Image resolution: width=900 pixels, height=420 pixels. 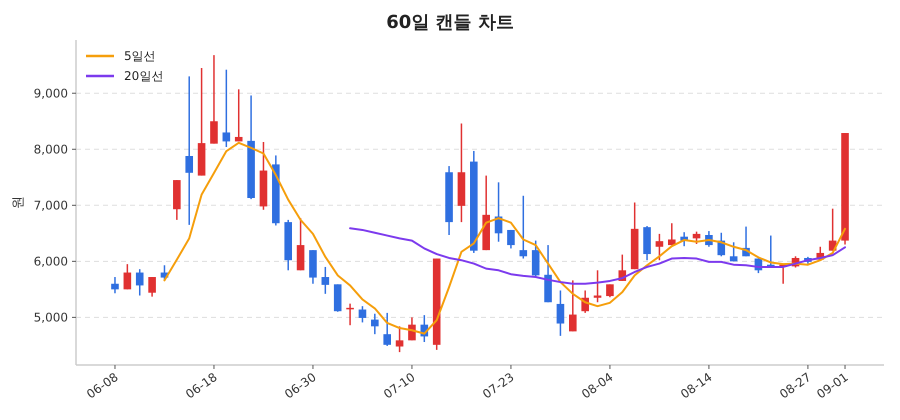 What do you see at coordinates (51, 261) in the screenshot?
I see `y-tick-label: 6,000` at bounding box center [51, 261].